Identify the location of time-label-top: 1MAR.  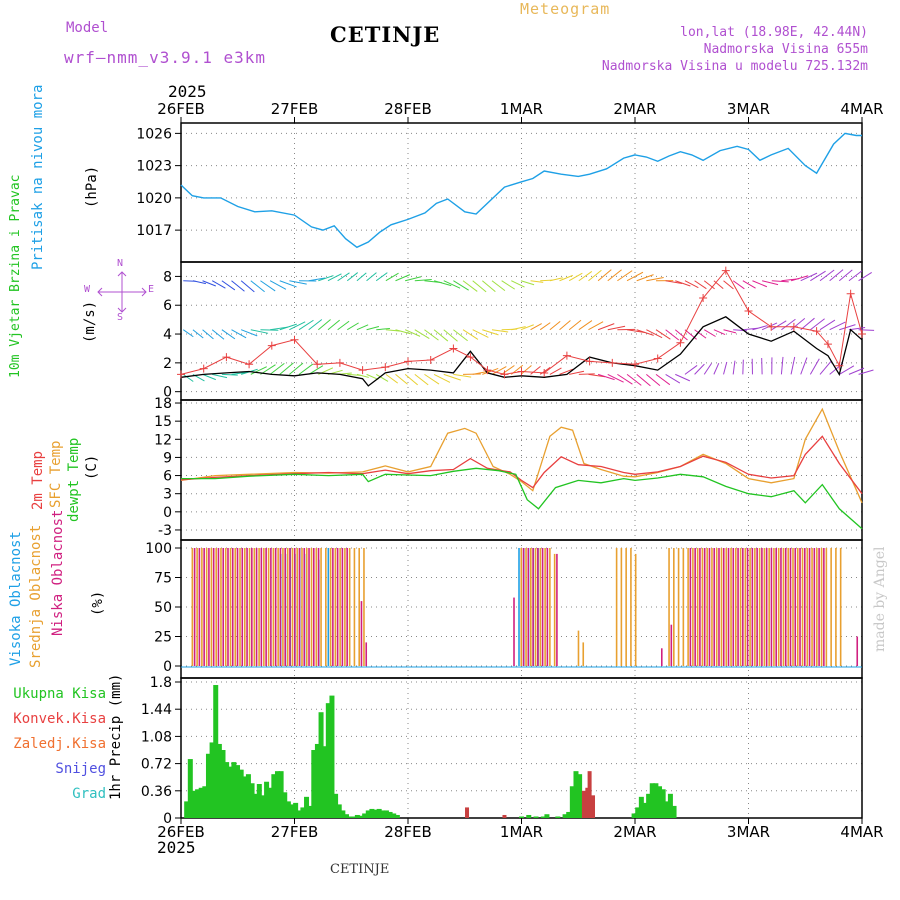
(521, 109).